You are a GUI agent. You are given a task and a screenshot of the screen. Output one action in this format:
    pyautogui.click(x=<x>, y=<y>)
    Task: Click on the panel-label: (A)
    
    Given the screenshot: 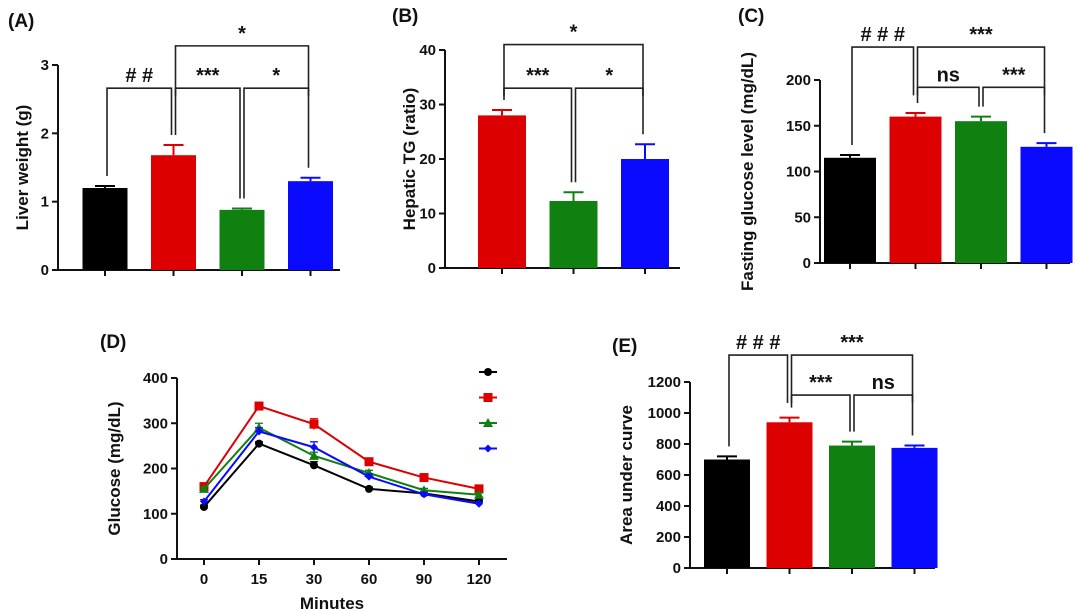 What is the action you would take?
    pyautogui.click(x=21, y=21)
    